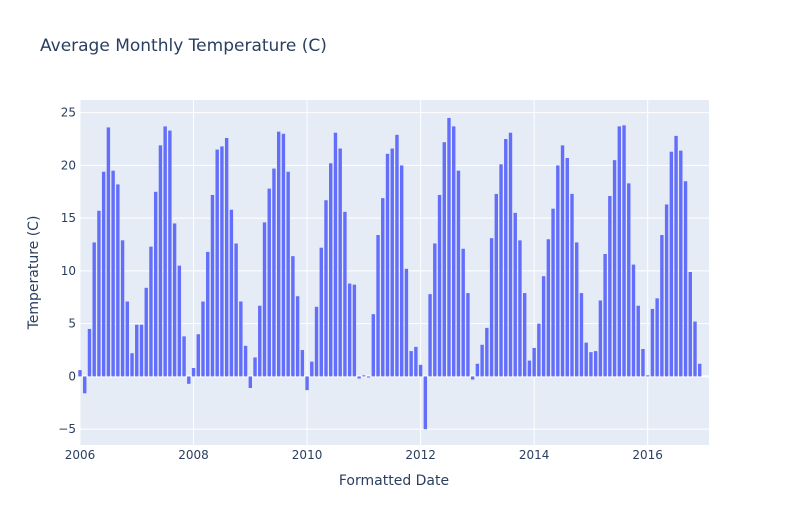 The height and width of the screenshot is (525, 789). Describe the element at coordinates (394, 481) in the screenshot. I see `x-axis-title: Formatted Date` at that location.